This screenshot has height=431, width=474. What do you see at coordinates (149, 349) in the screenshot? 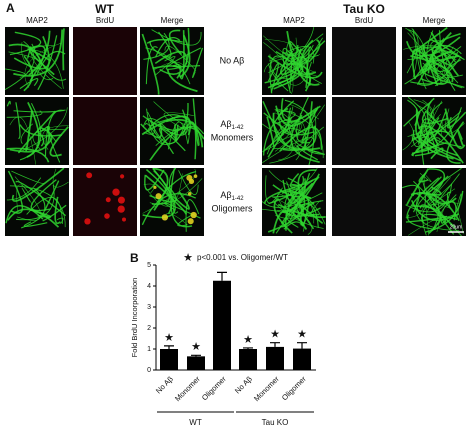
I see `y-tick-label: 1` at bounding box center [149, 349].